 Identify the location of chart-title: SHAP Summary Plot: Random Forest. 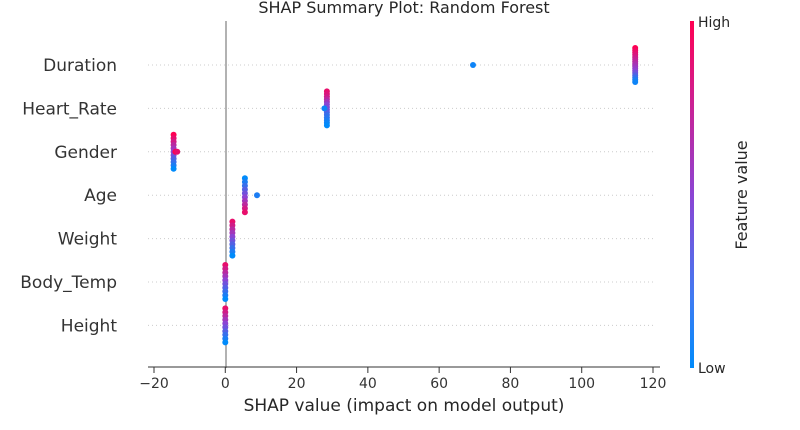
(403, 8).